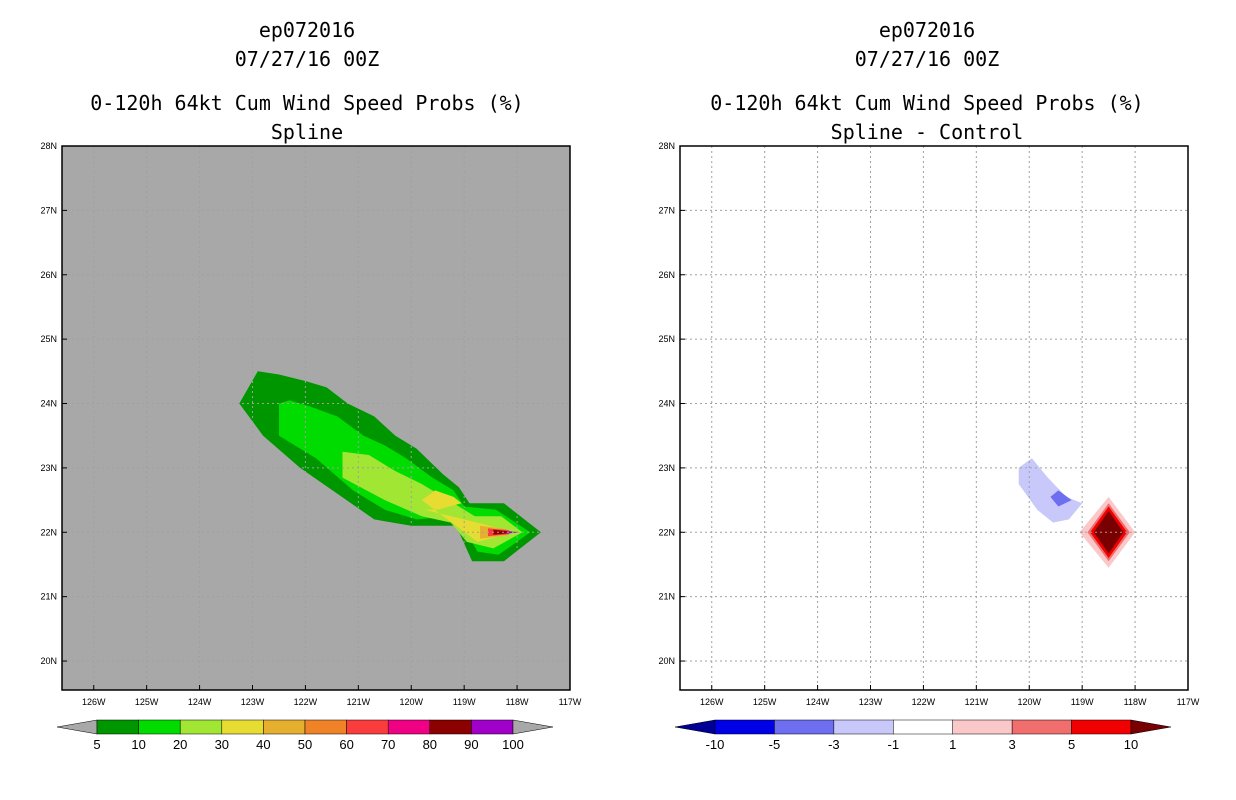 Image resolution: width=1236 pixels, height=800 pixels. I want to click on right-x-tick-label: 126W, so click(712, 702).